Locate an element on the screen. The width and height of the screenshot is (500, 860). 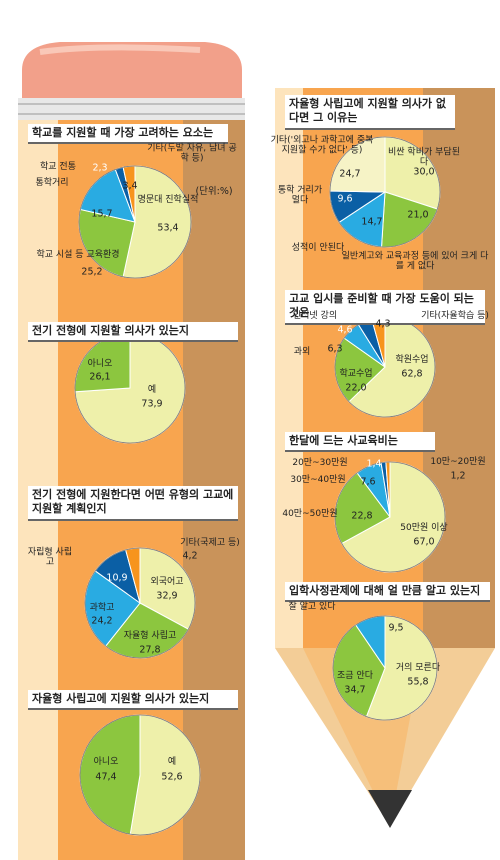
slice-label: 학원수업 is located at coordinates (412, 359).